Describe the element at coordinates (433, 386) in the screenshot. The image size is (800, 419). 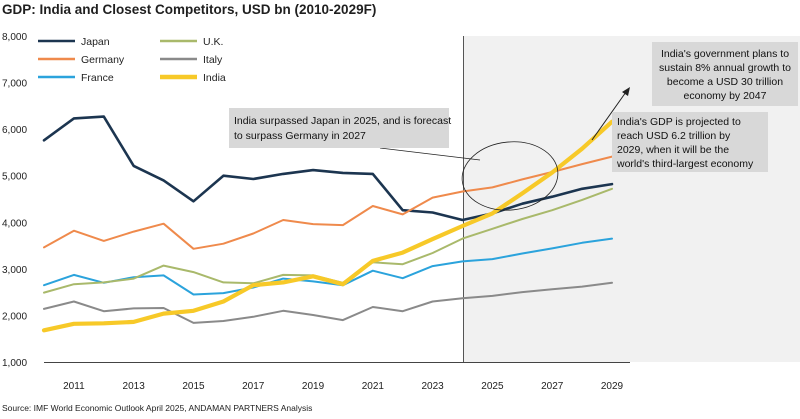
I see `x-tick-label: 2023` at that location.